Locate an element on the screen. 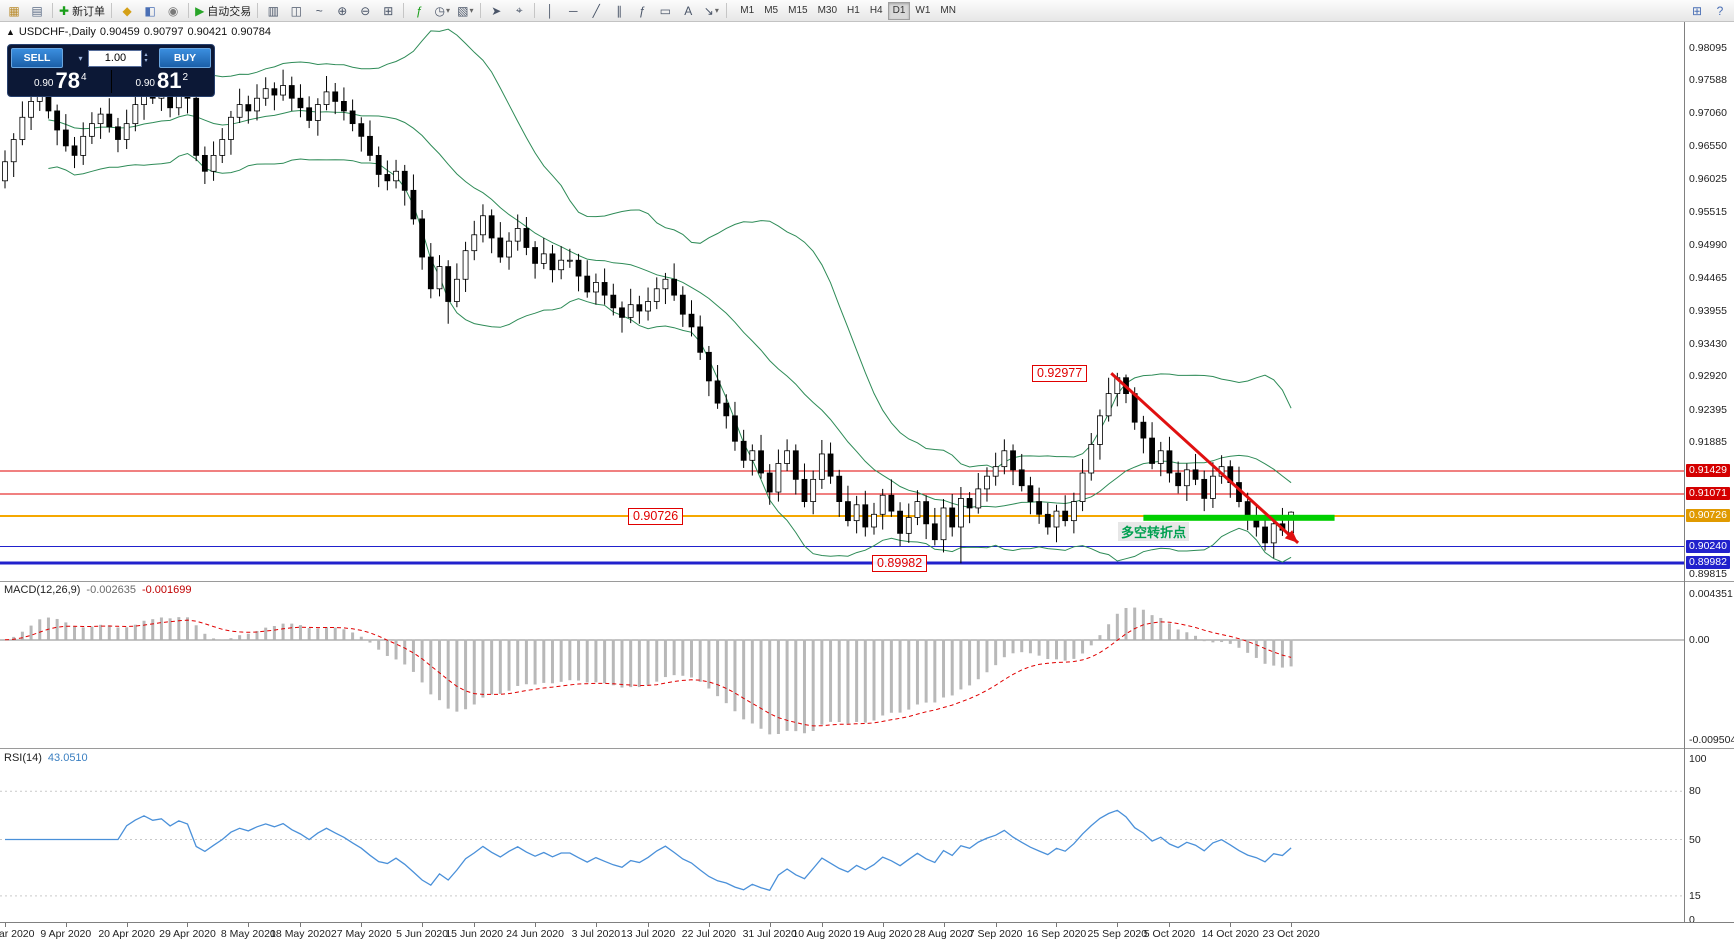  timeframe-W1: W1 is located at coordinates (923, 10).